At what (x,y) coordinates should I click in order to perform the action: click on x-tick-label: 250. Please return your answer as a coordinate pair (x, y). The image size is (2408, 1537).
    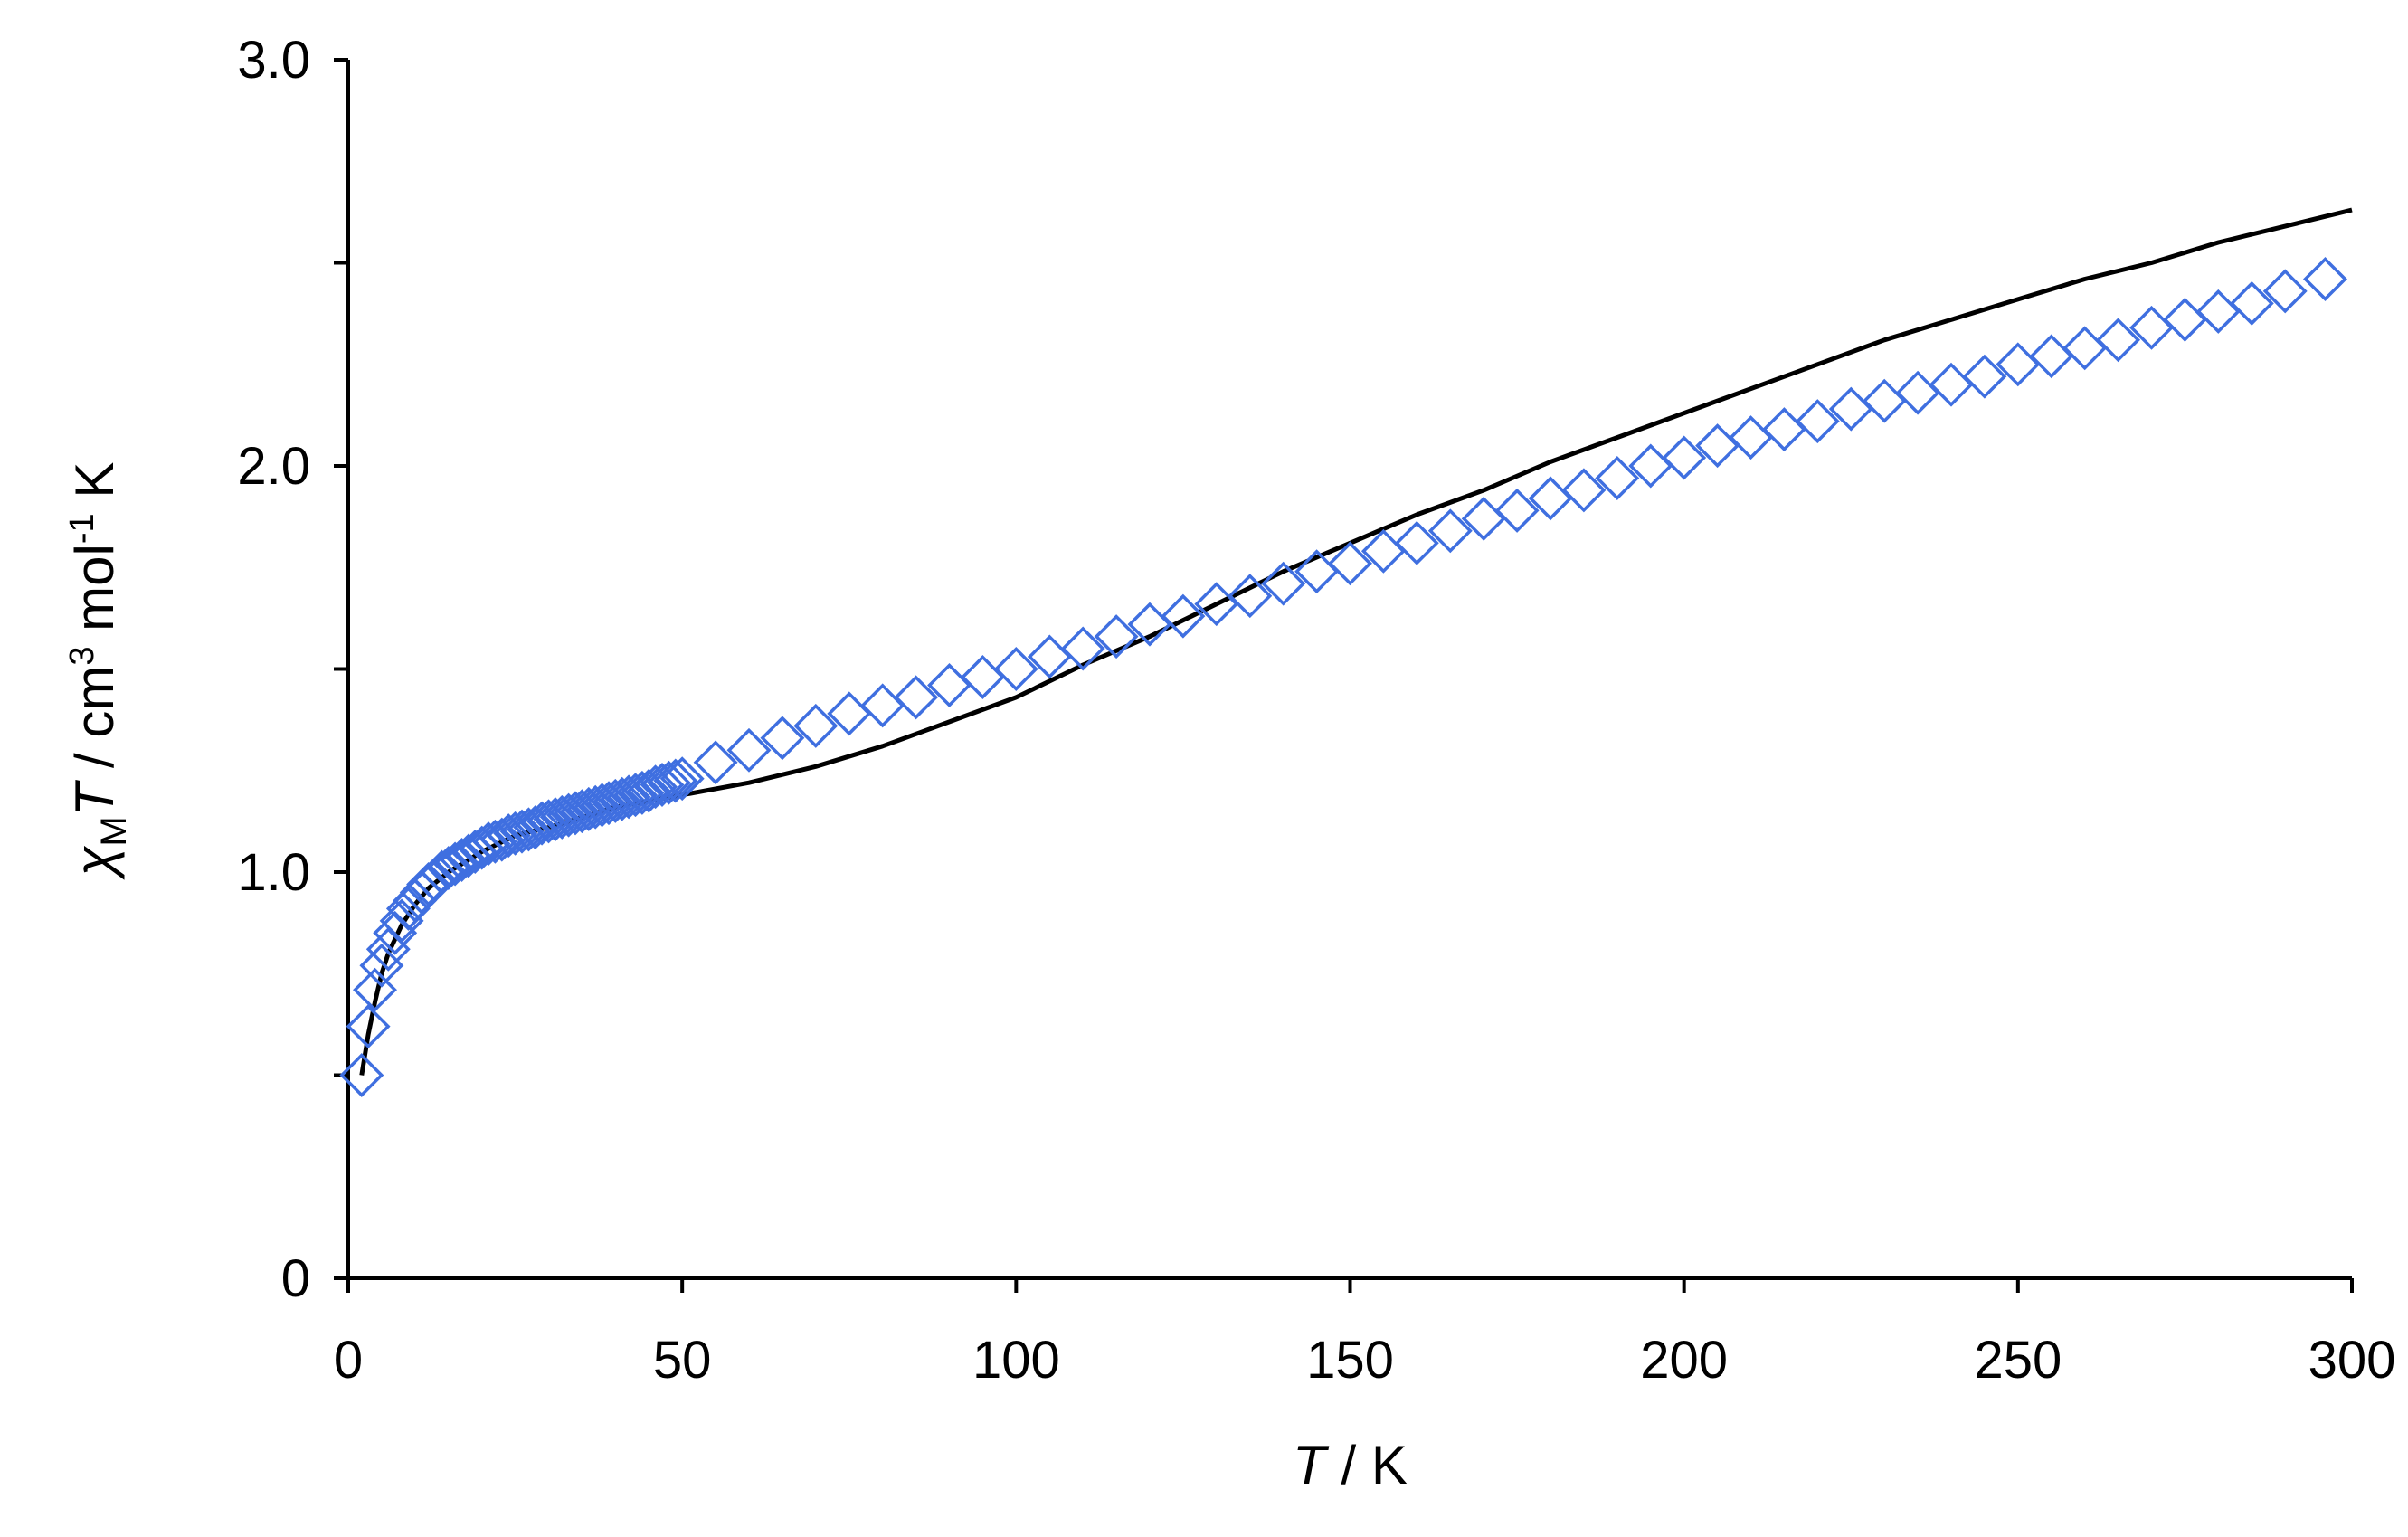
    Looking at the image, I should click on (2018, 1360).